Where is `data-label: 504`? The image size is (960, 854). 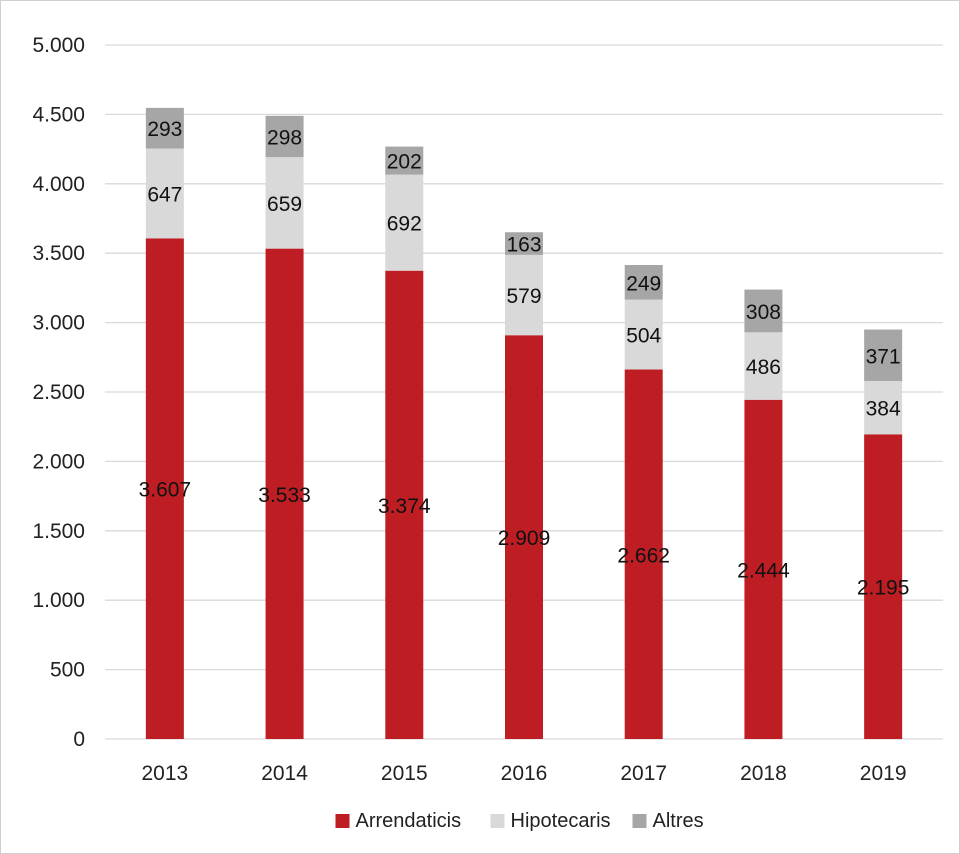
data-label: 504 is located at coordinates (643, 336).